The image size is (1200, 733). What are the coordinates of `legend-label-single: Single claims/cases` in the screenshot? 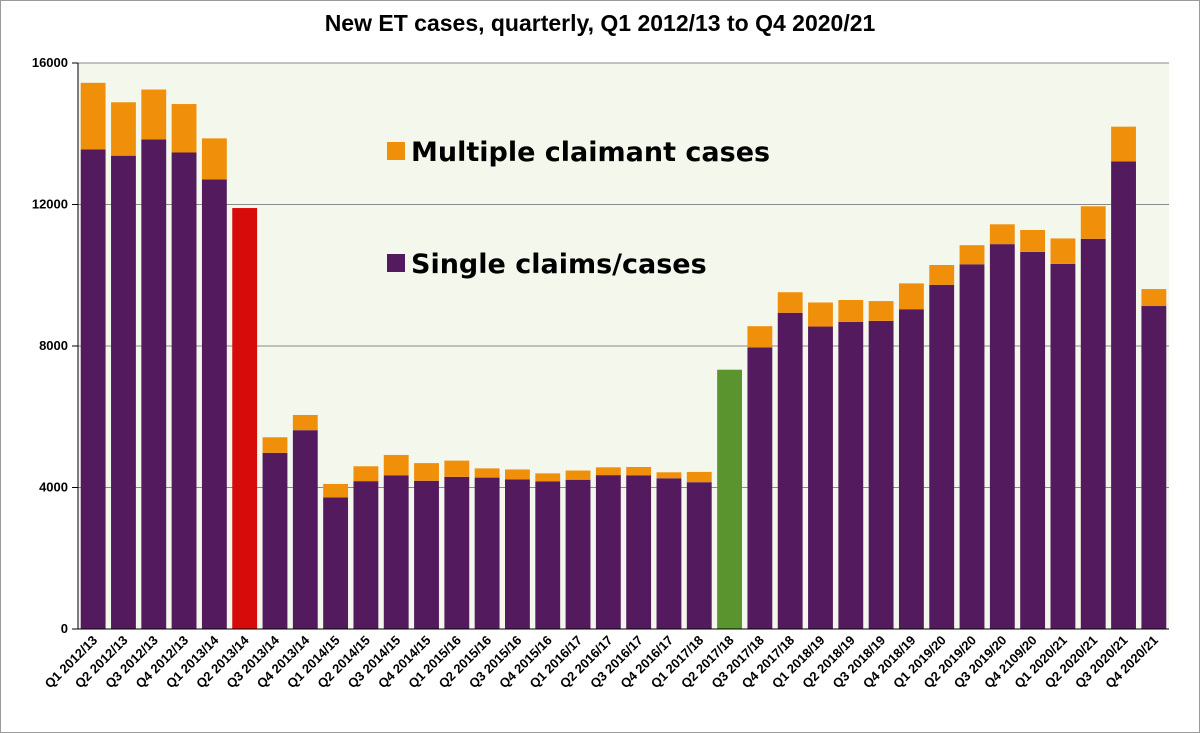 It's located at (559, 264).